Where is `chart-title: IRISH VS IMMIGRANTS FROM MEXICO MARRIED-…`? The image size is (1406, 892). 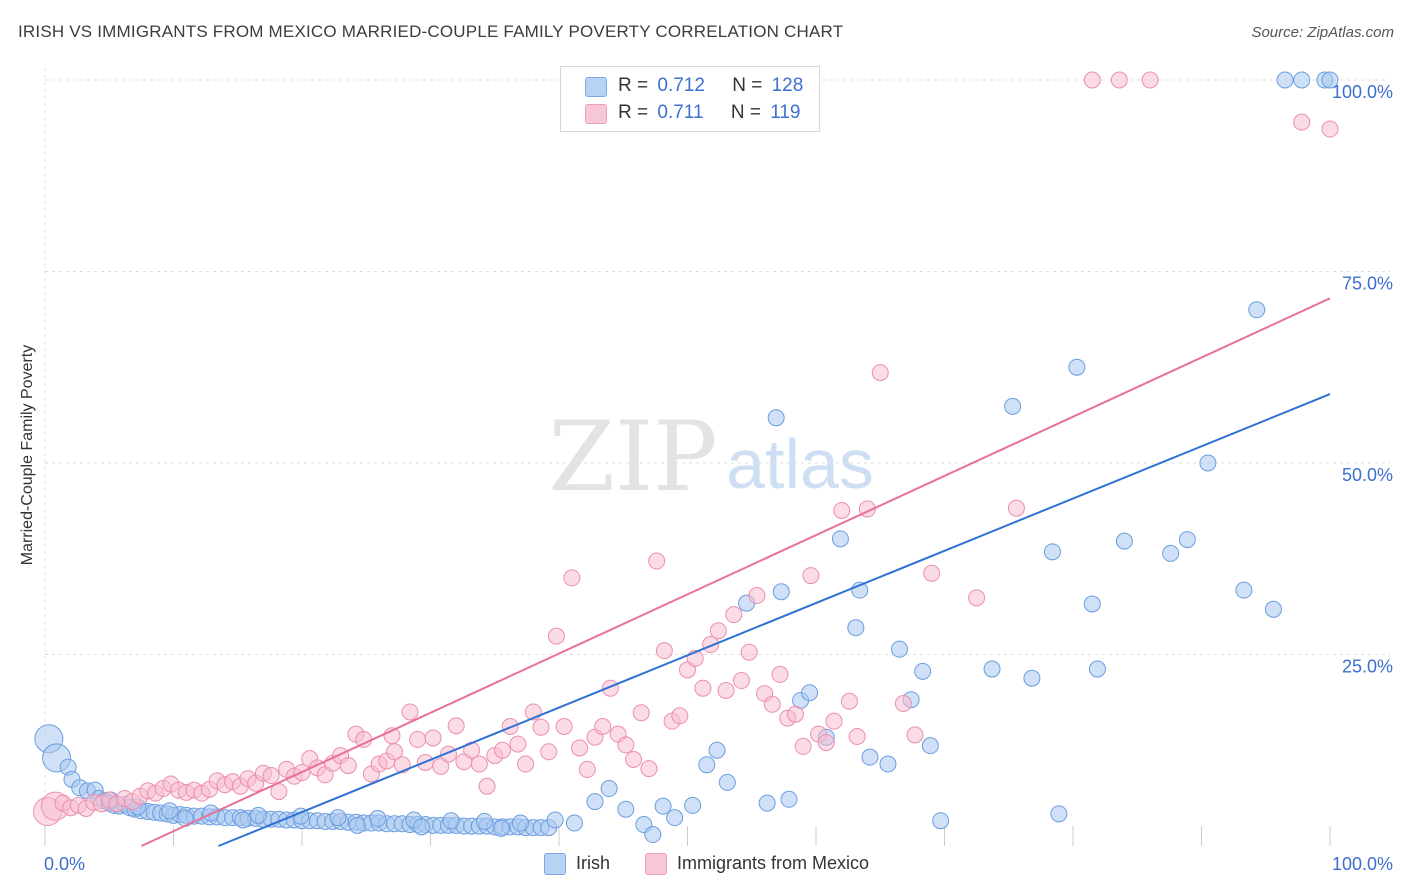 chart-title: IRISH VS IMMIGRANTS FROM MEXICO MARRIED-… is located at coordinates (431, 31).